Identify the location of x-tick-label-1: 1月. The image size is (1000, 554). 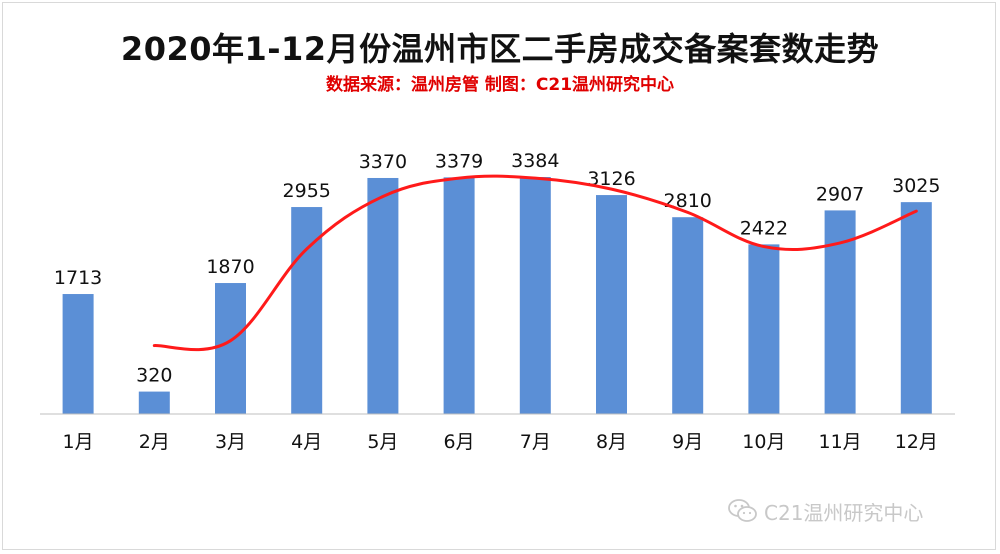
(78, 442).